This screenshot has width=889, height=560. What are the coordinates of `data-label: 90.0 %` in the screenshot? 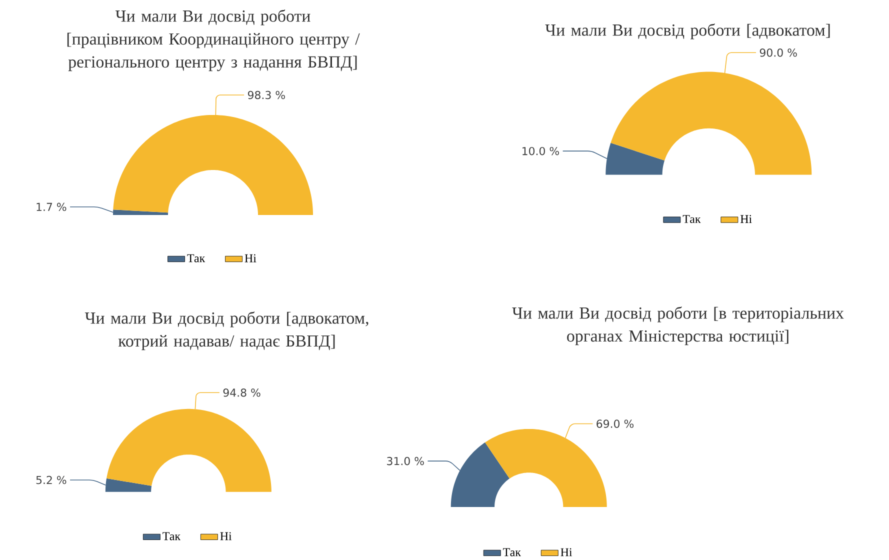 It's located at (778, 52).